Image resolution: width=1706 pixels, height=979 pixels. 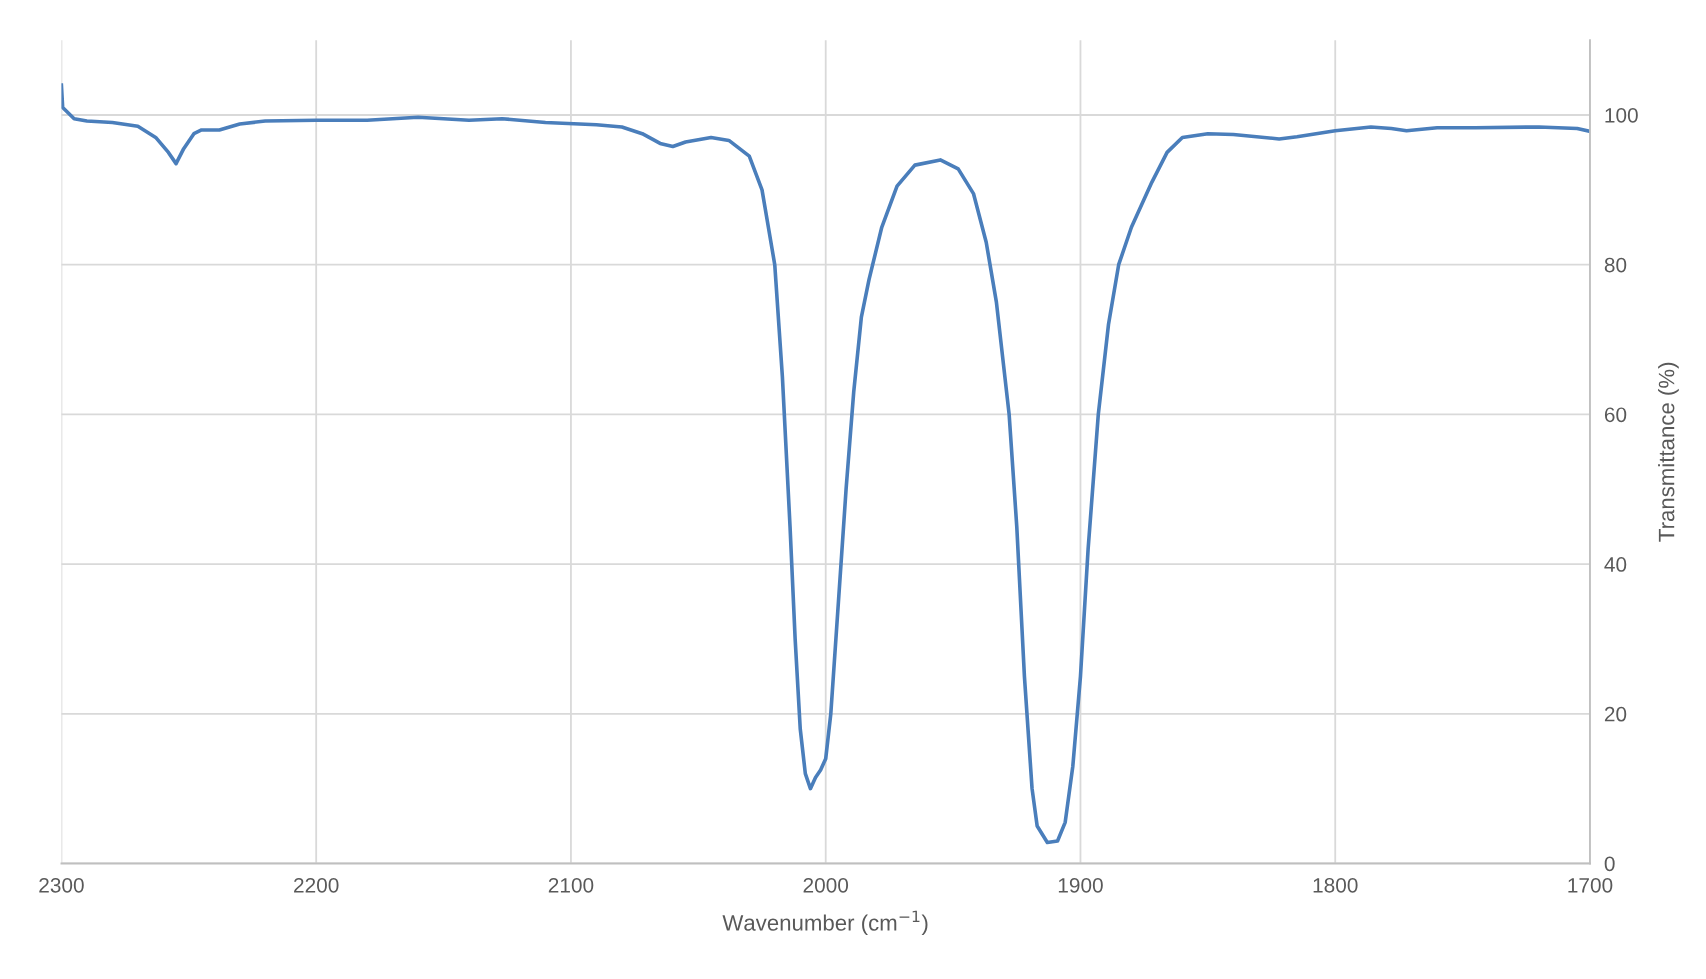 I want to click on y-tick-label: 60, so click(x=1615, y=415).